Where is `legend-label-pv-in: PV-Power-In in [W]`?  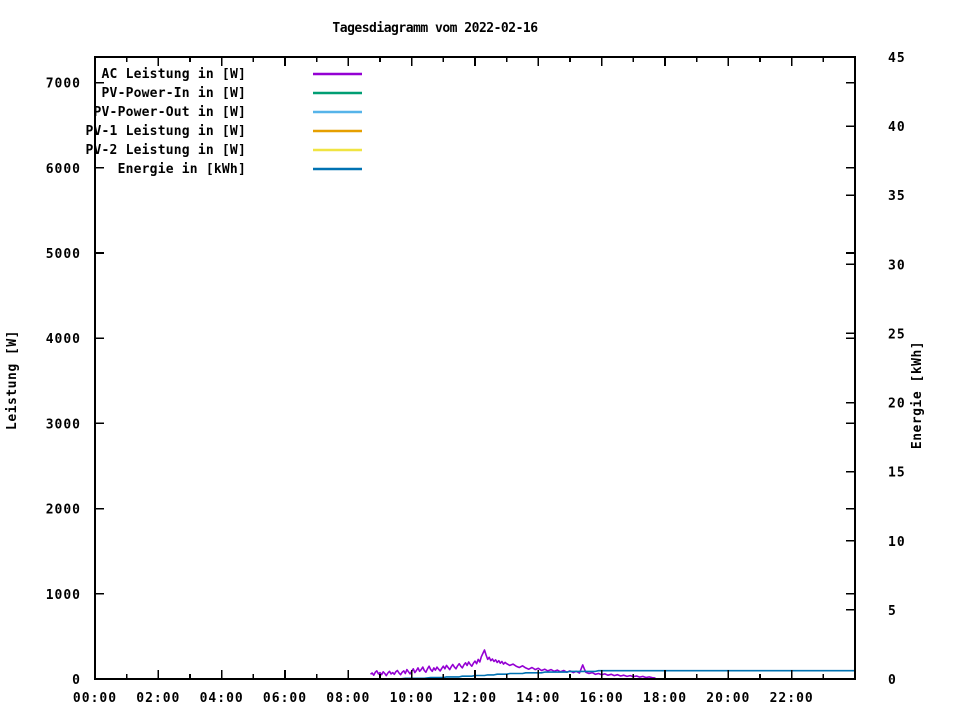
legend-label-pv-in: PV-Power-In in [W] is located at coordinates (174, 93).